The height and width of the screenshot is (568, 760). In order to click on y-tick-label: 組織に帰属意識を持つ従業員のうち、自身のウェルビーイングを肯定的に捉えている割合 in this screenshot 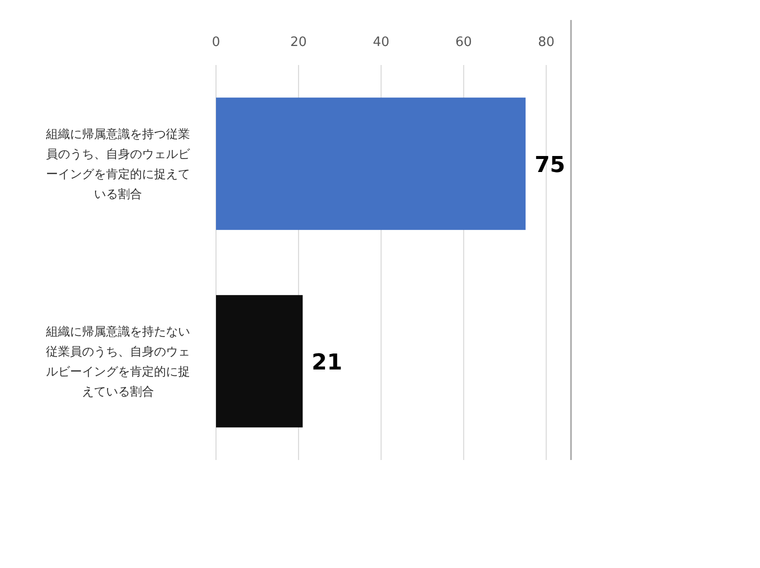, I will do `click(118, 163)`.